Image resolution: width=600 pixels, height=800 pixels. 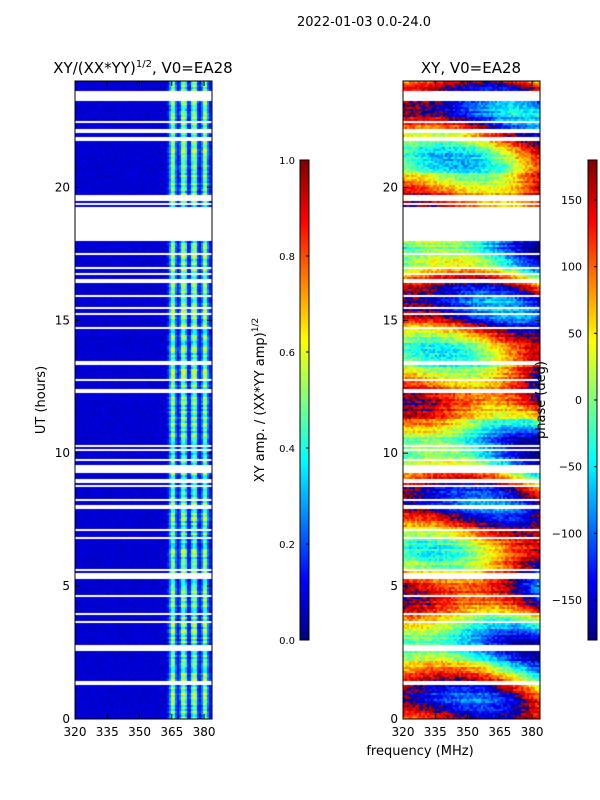 What do you see at coordinates (592, 400) in the screenshot?
I see `phase-colorbar-gradient` at bounding box center [592, 400].